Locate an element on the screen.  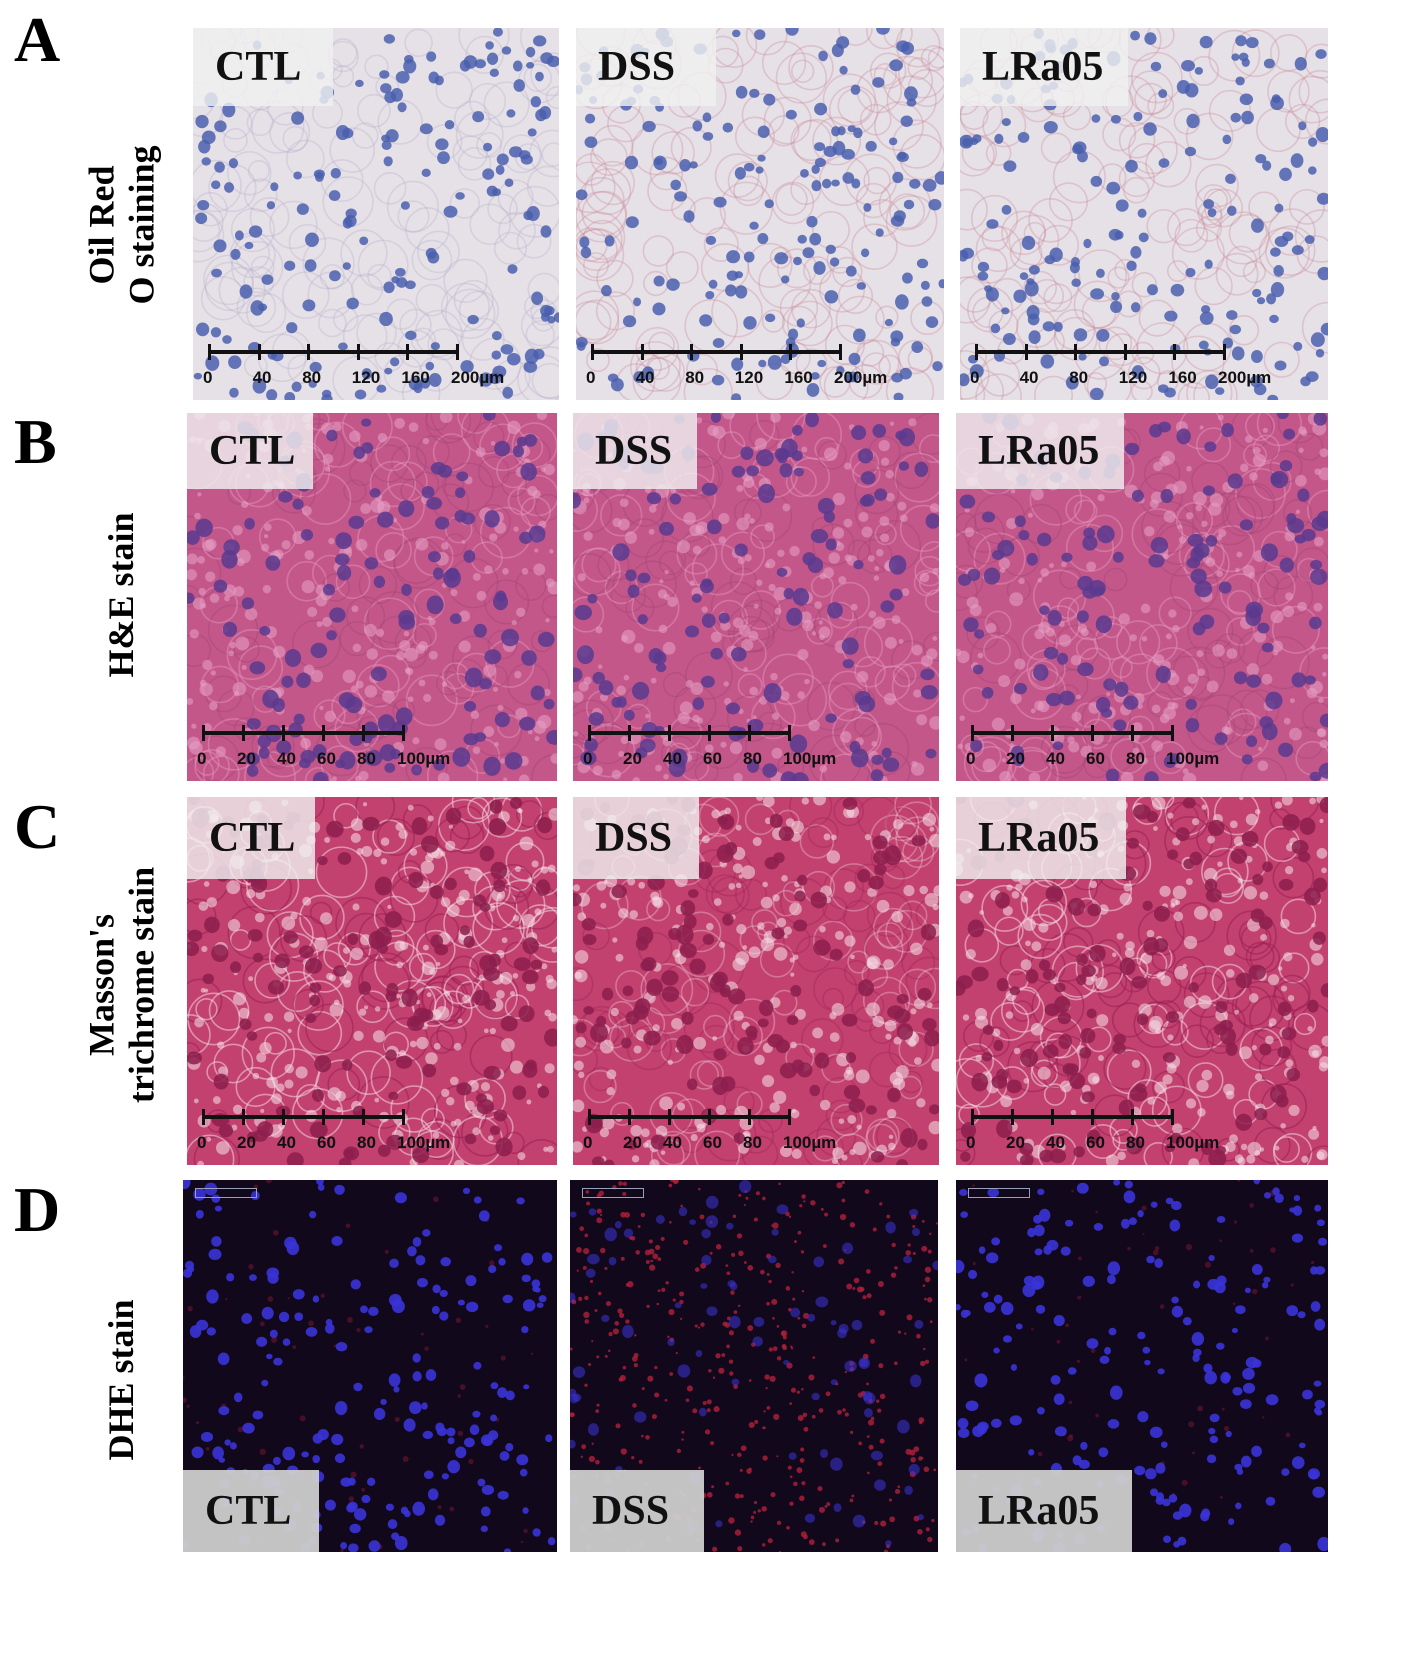
tissue-texture is located at coordinates (372, 597).